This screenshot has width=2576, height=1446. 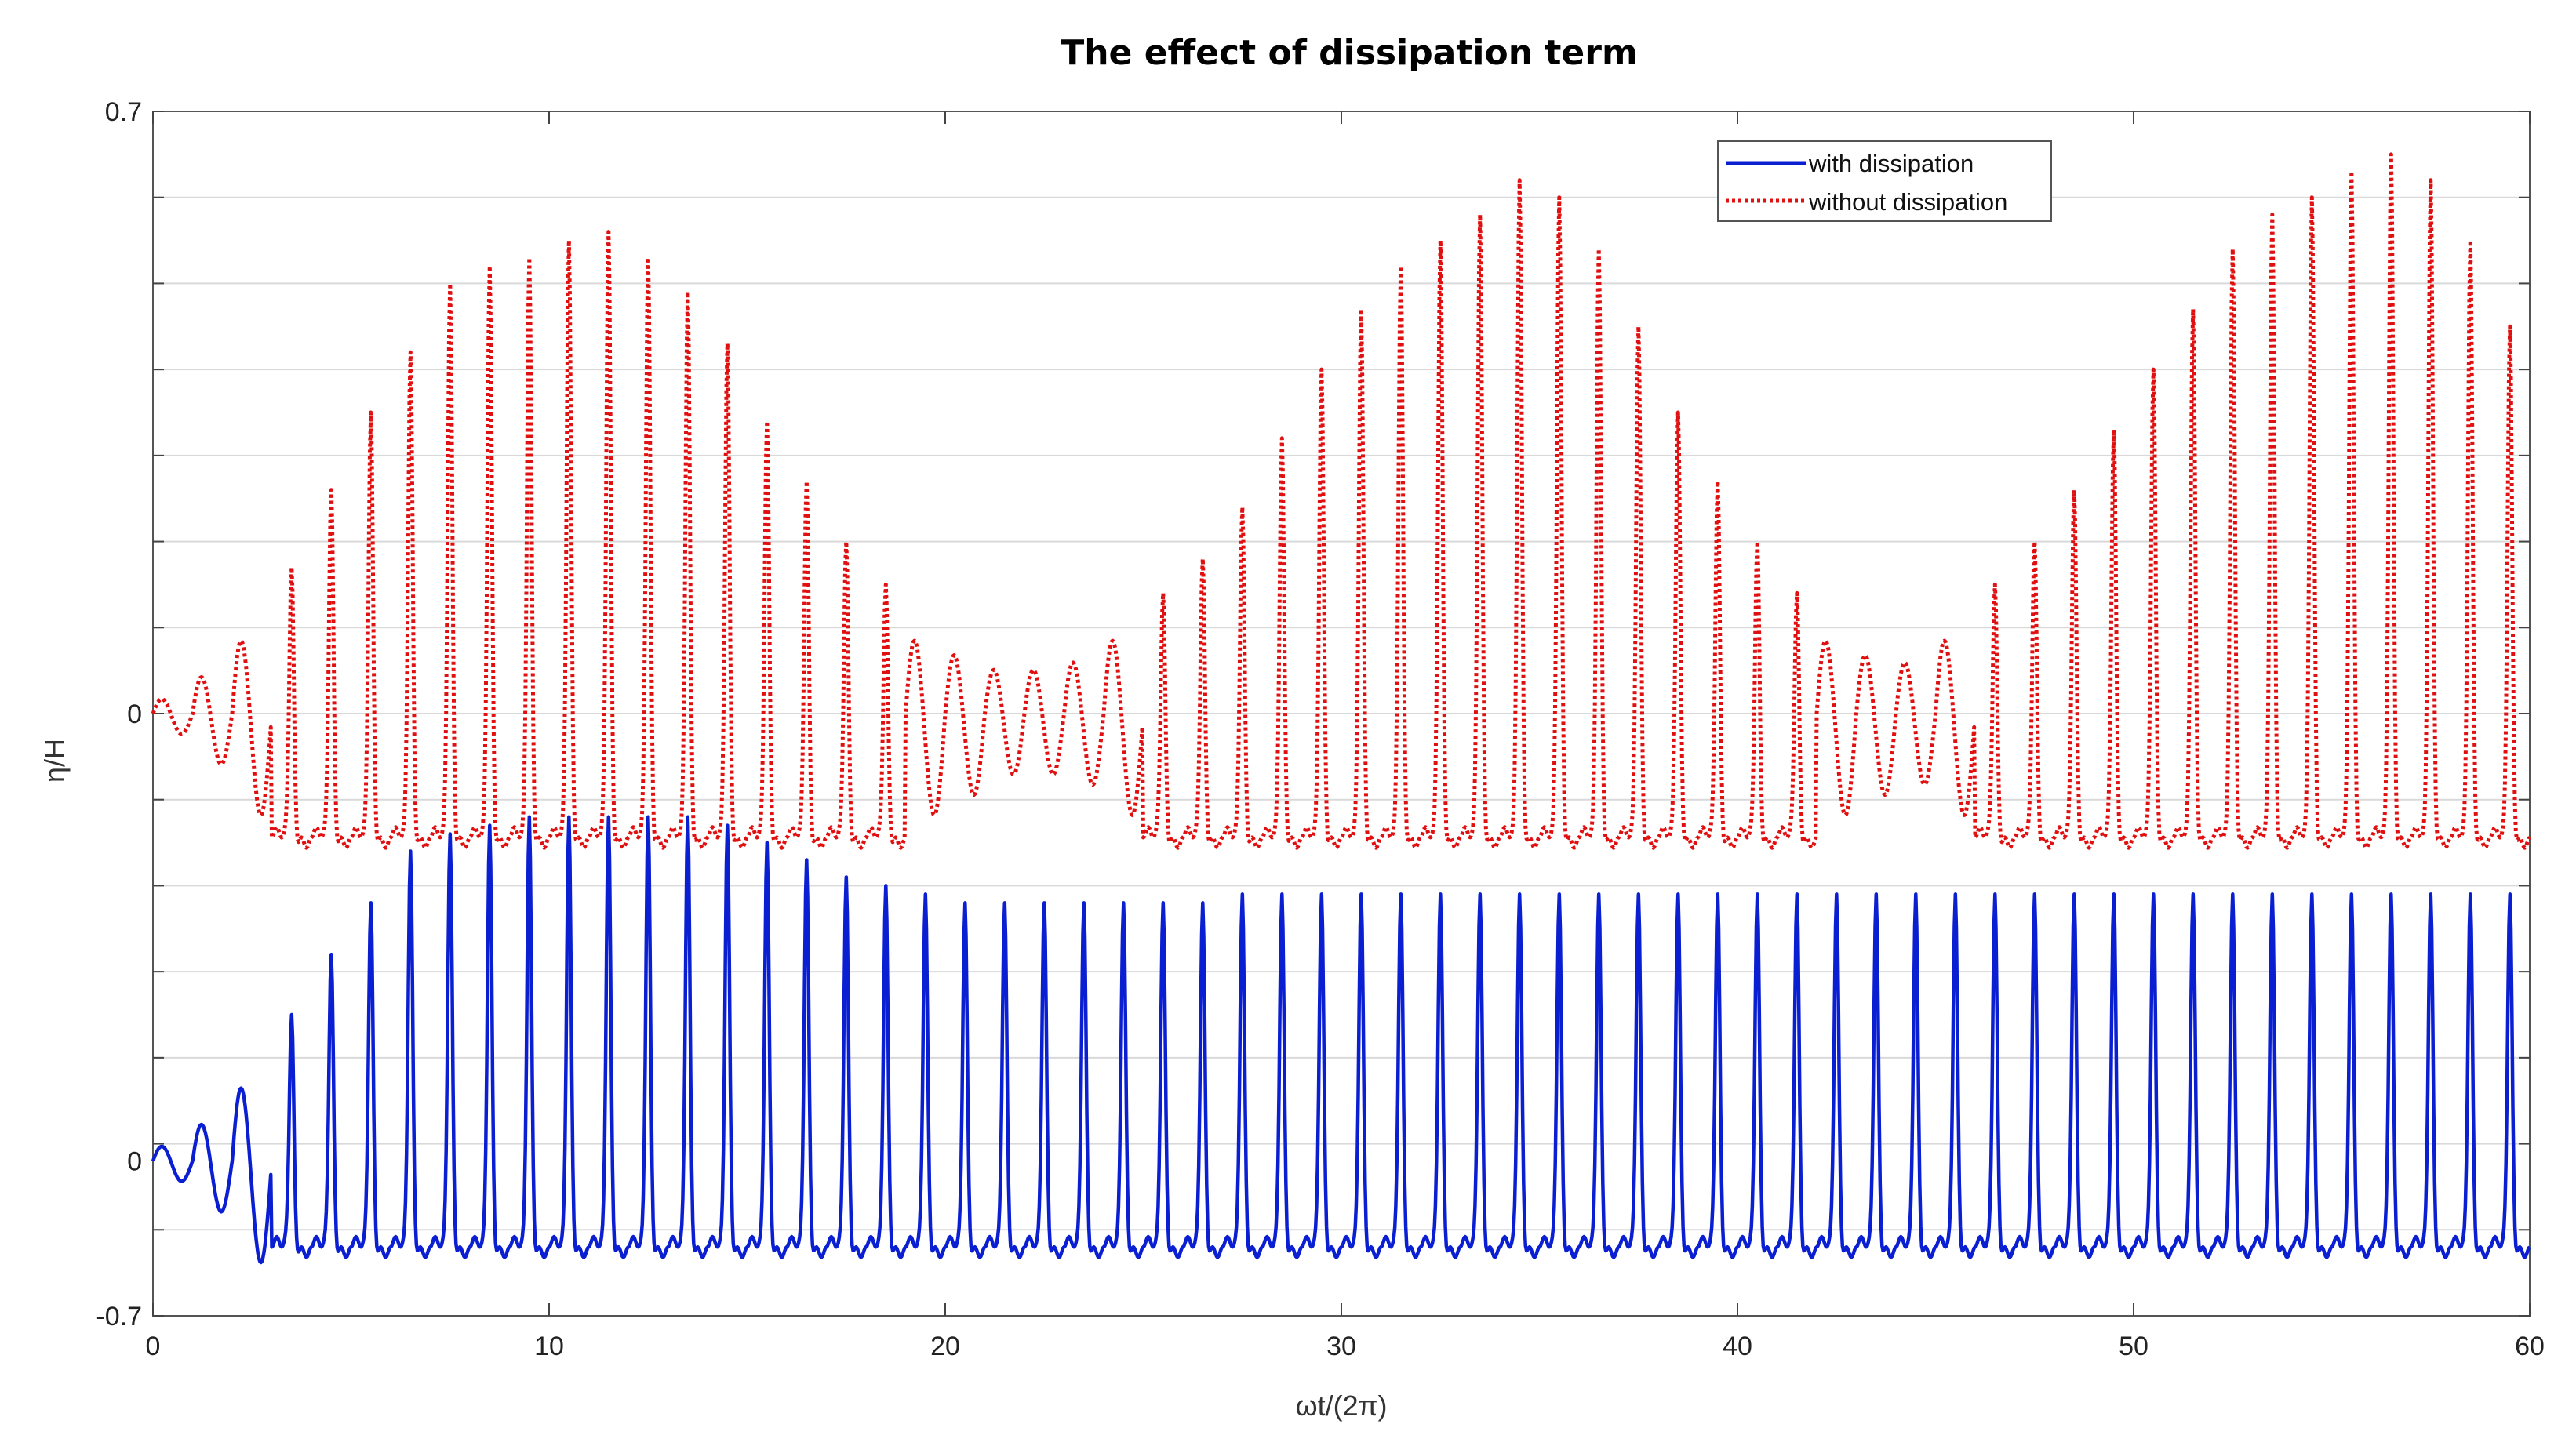 What do you see at coordinates (549, 1346) in the screenshot?
I see `x-tick-label: 10` at bounding box center [549, 1346].